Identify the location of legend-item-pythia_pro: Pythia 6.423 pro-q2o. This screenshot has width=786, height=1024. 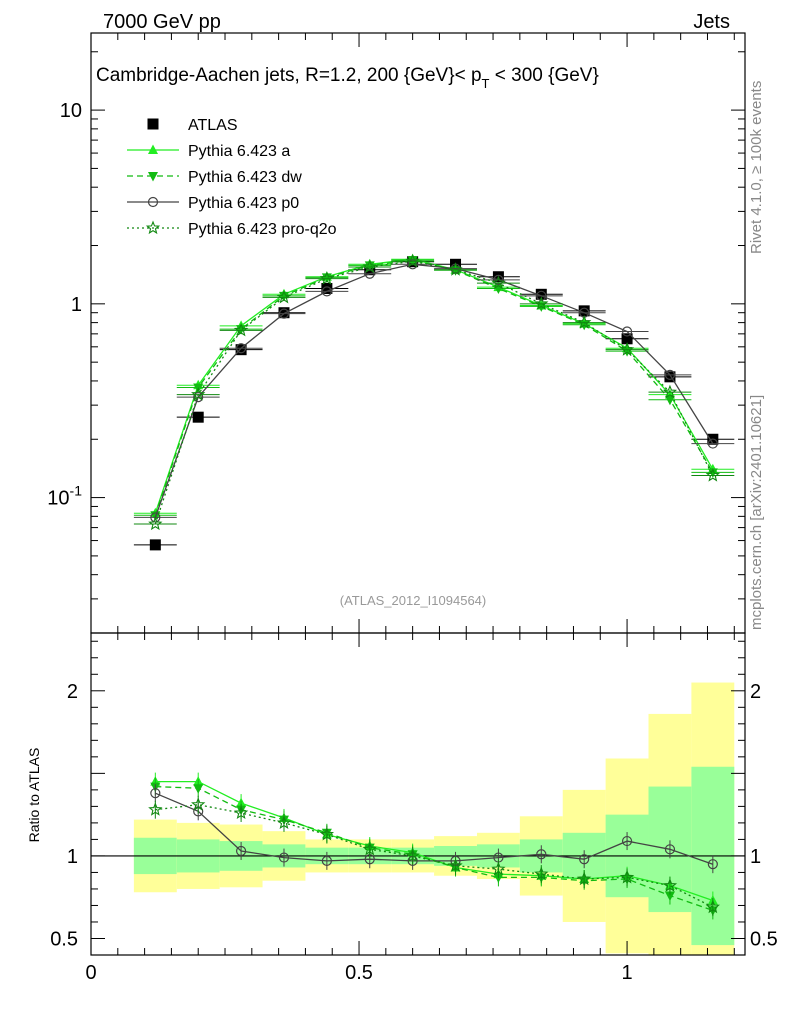
(232, 229).